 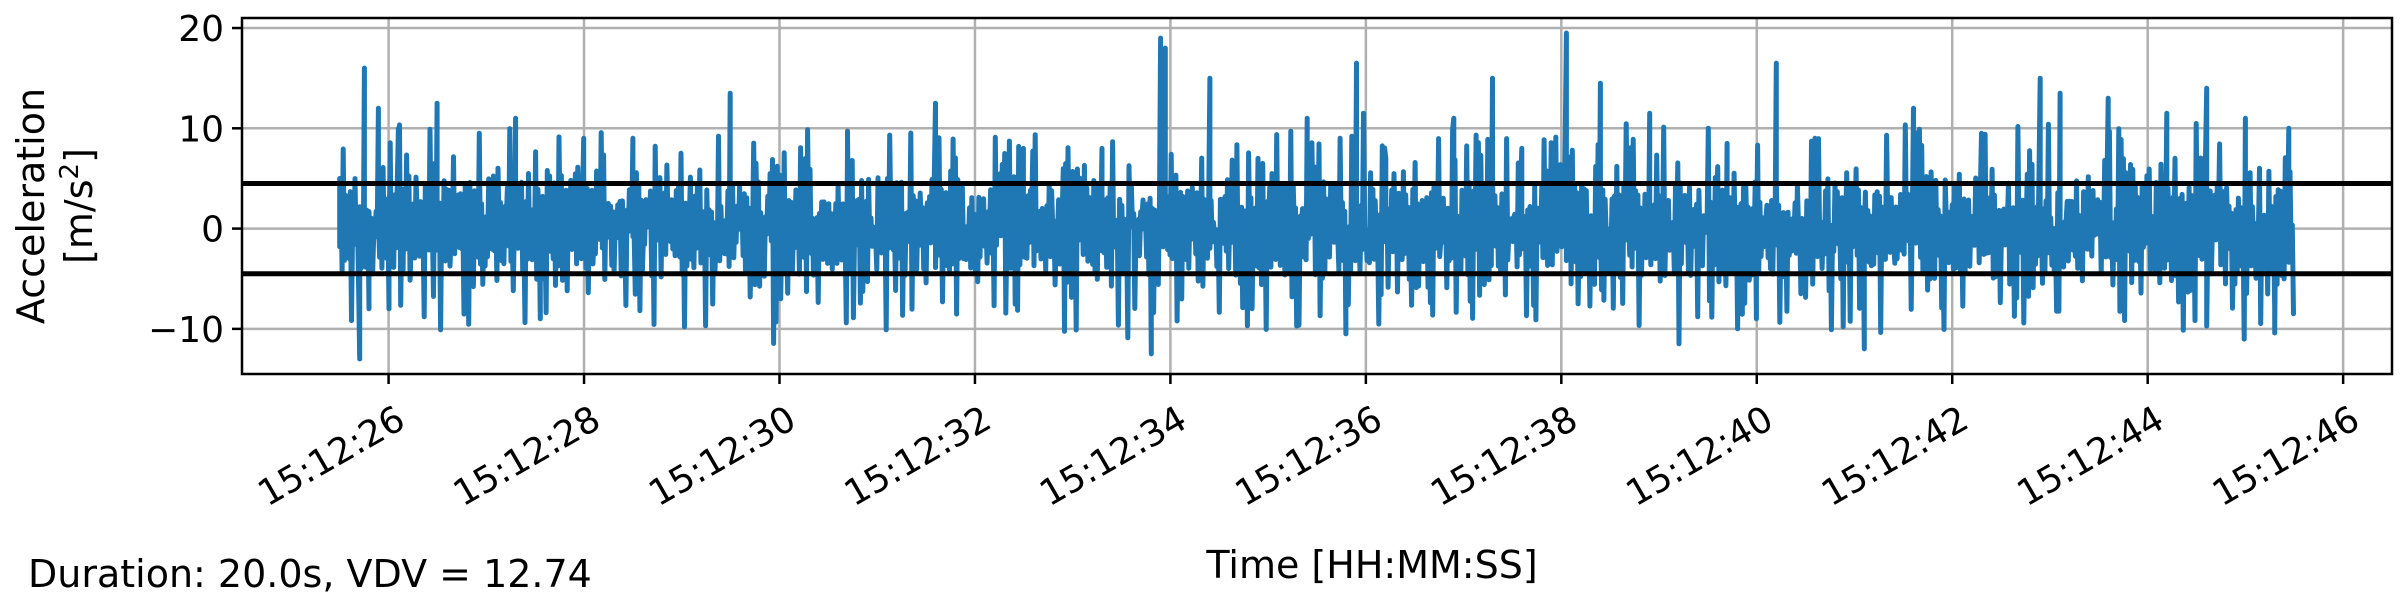 I want to click on y-axis-label-line2: [m/s2], so click(x=78, y=206).